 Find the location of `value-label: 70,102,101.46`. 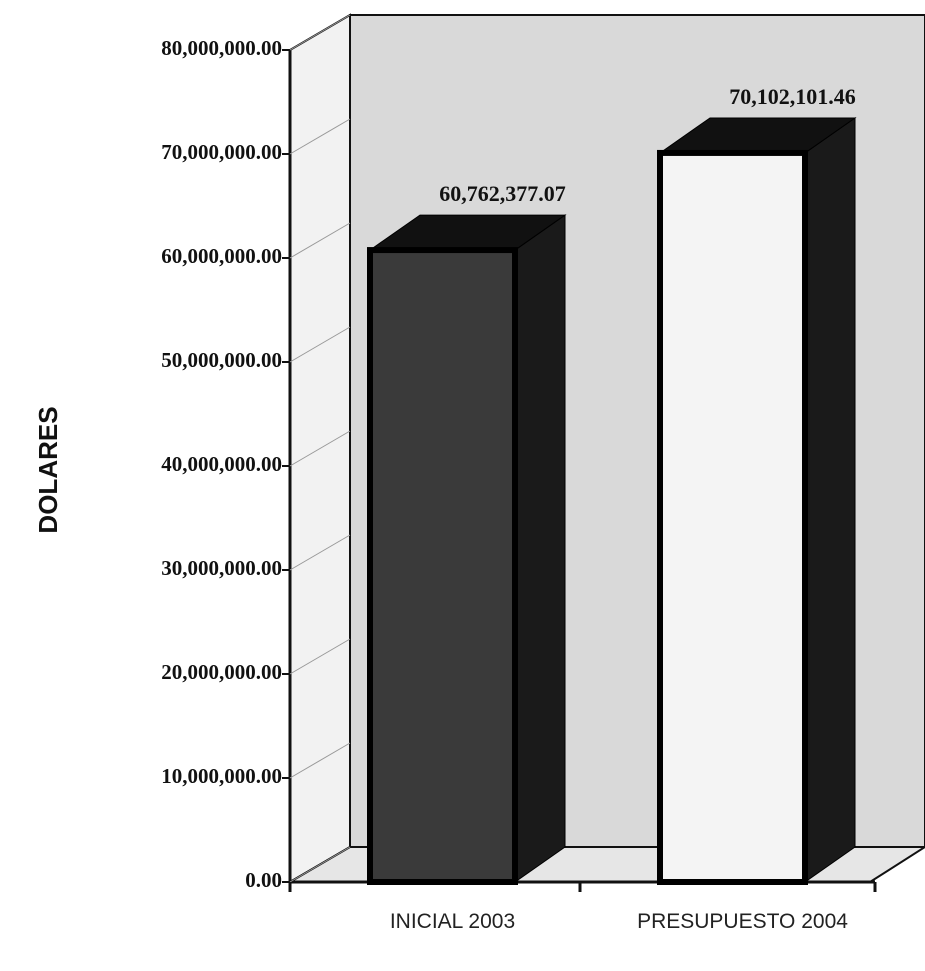

value-label: 70,102,101.46 is located at coordinates (792, 96).